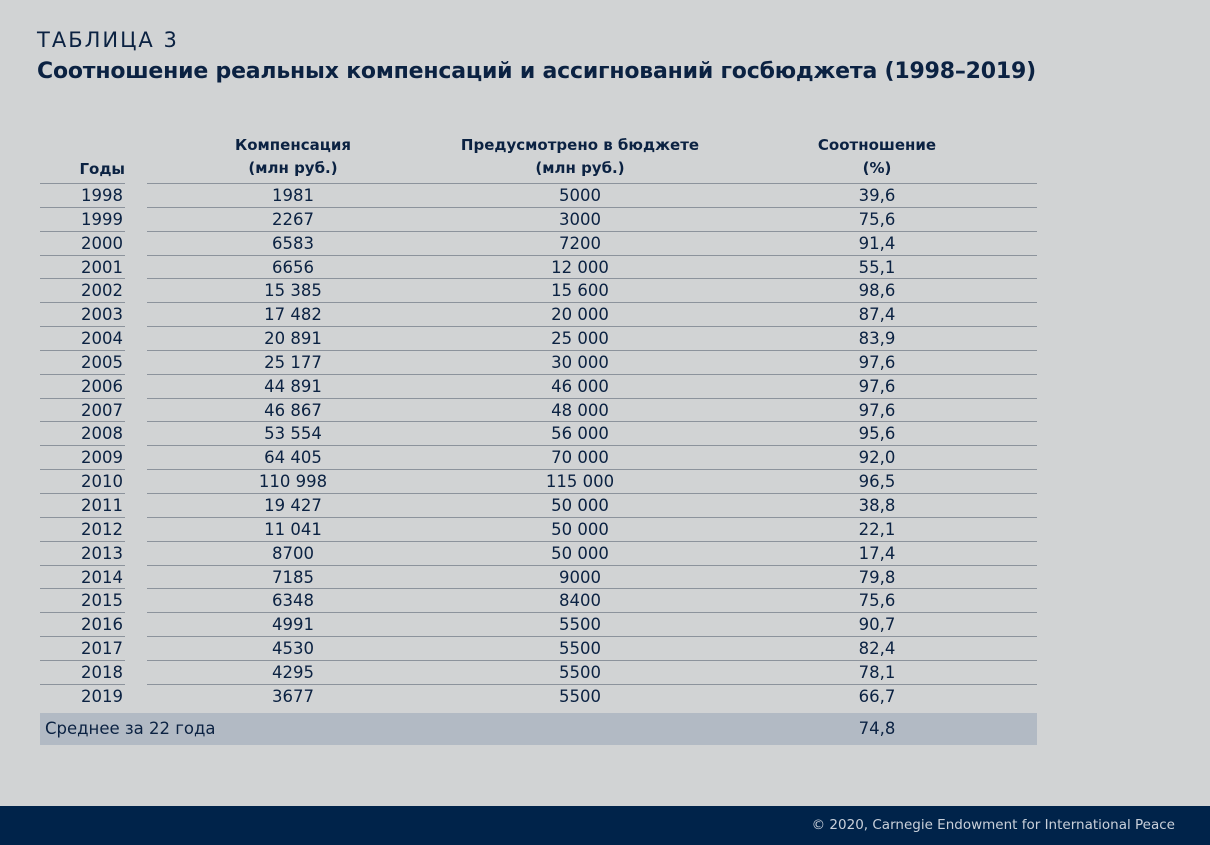  What do you see at coordinates (293, 505) in the screenshot?
I see `cell-compensation: 19 427` at bounding box center [293, 505].